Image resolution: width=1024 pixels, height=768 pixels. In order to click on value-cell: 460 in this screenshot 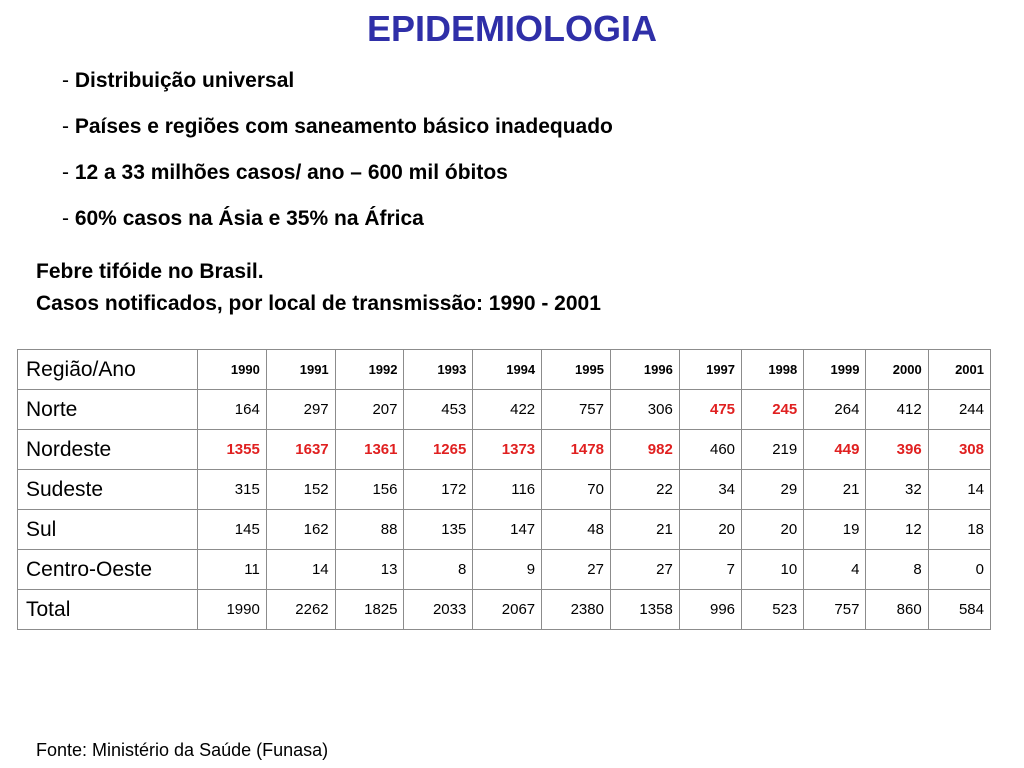, I will do `click(710, 449)`.